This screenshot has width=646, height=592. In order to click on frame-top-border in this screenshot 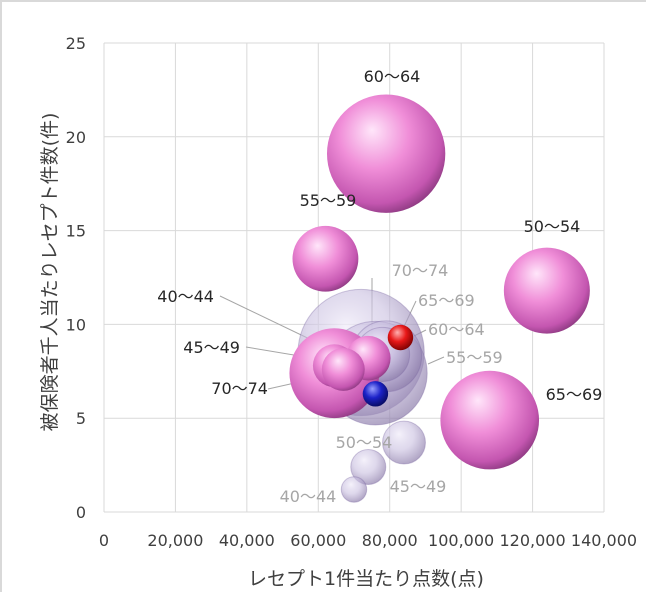, I will do `click(323, 1)`.